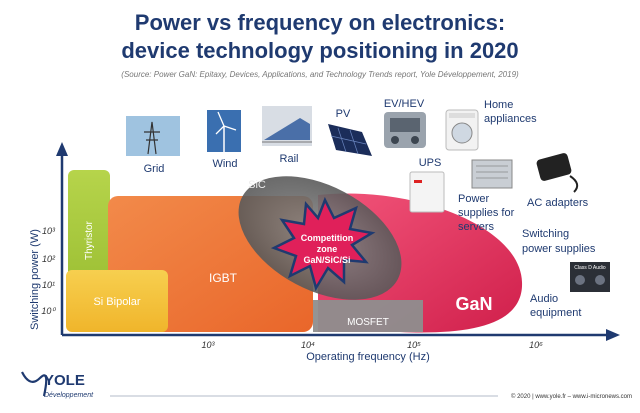 The height and width of the screenshot is (413, 640). I want to click on ev-hev-label: EV/HEV, so click(404, 104).